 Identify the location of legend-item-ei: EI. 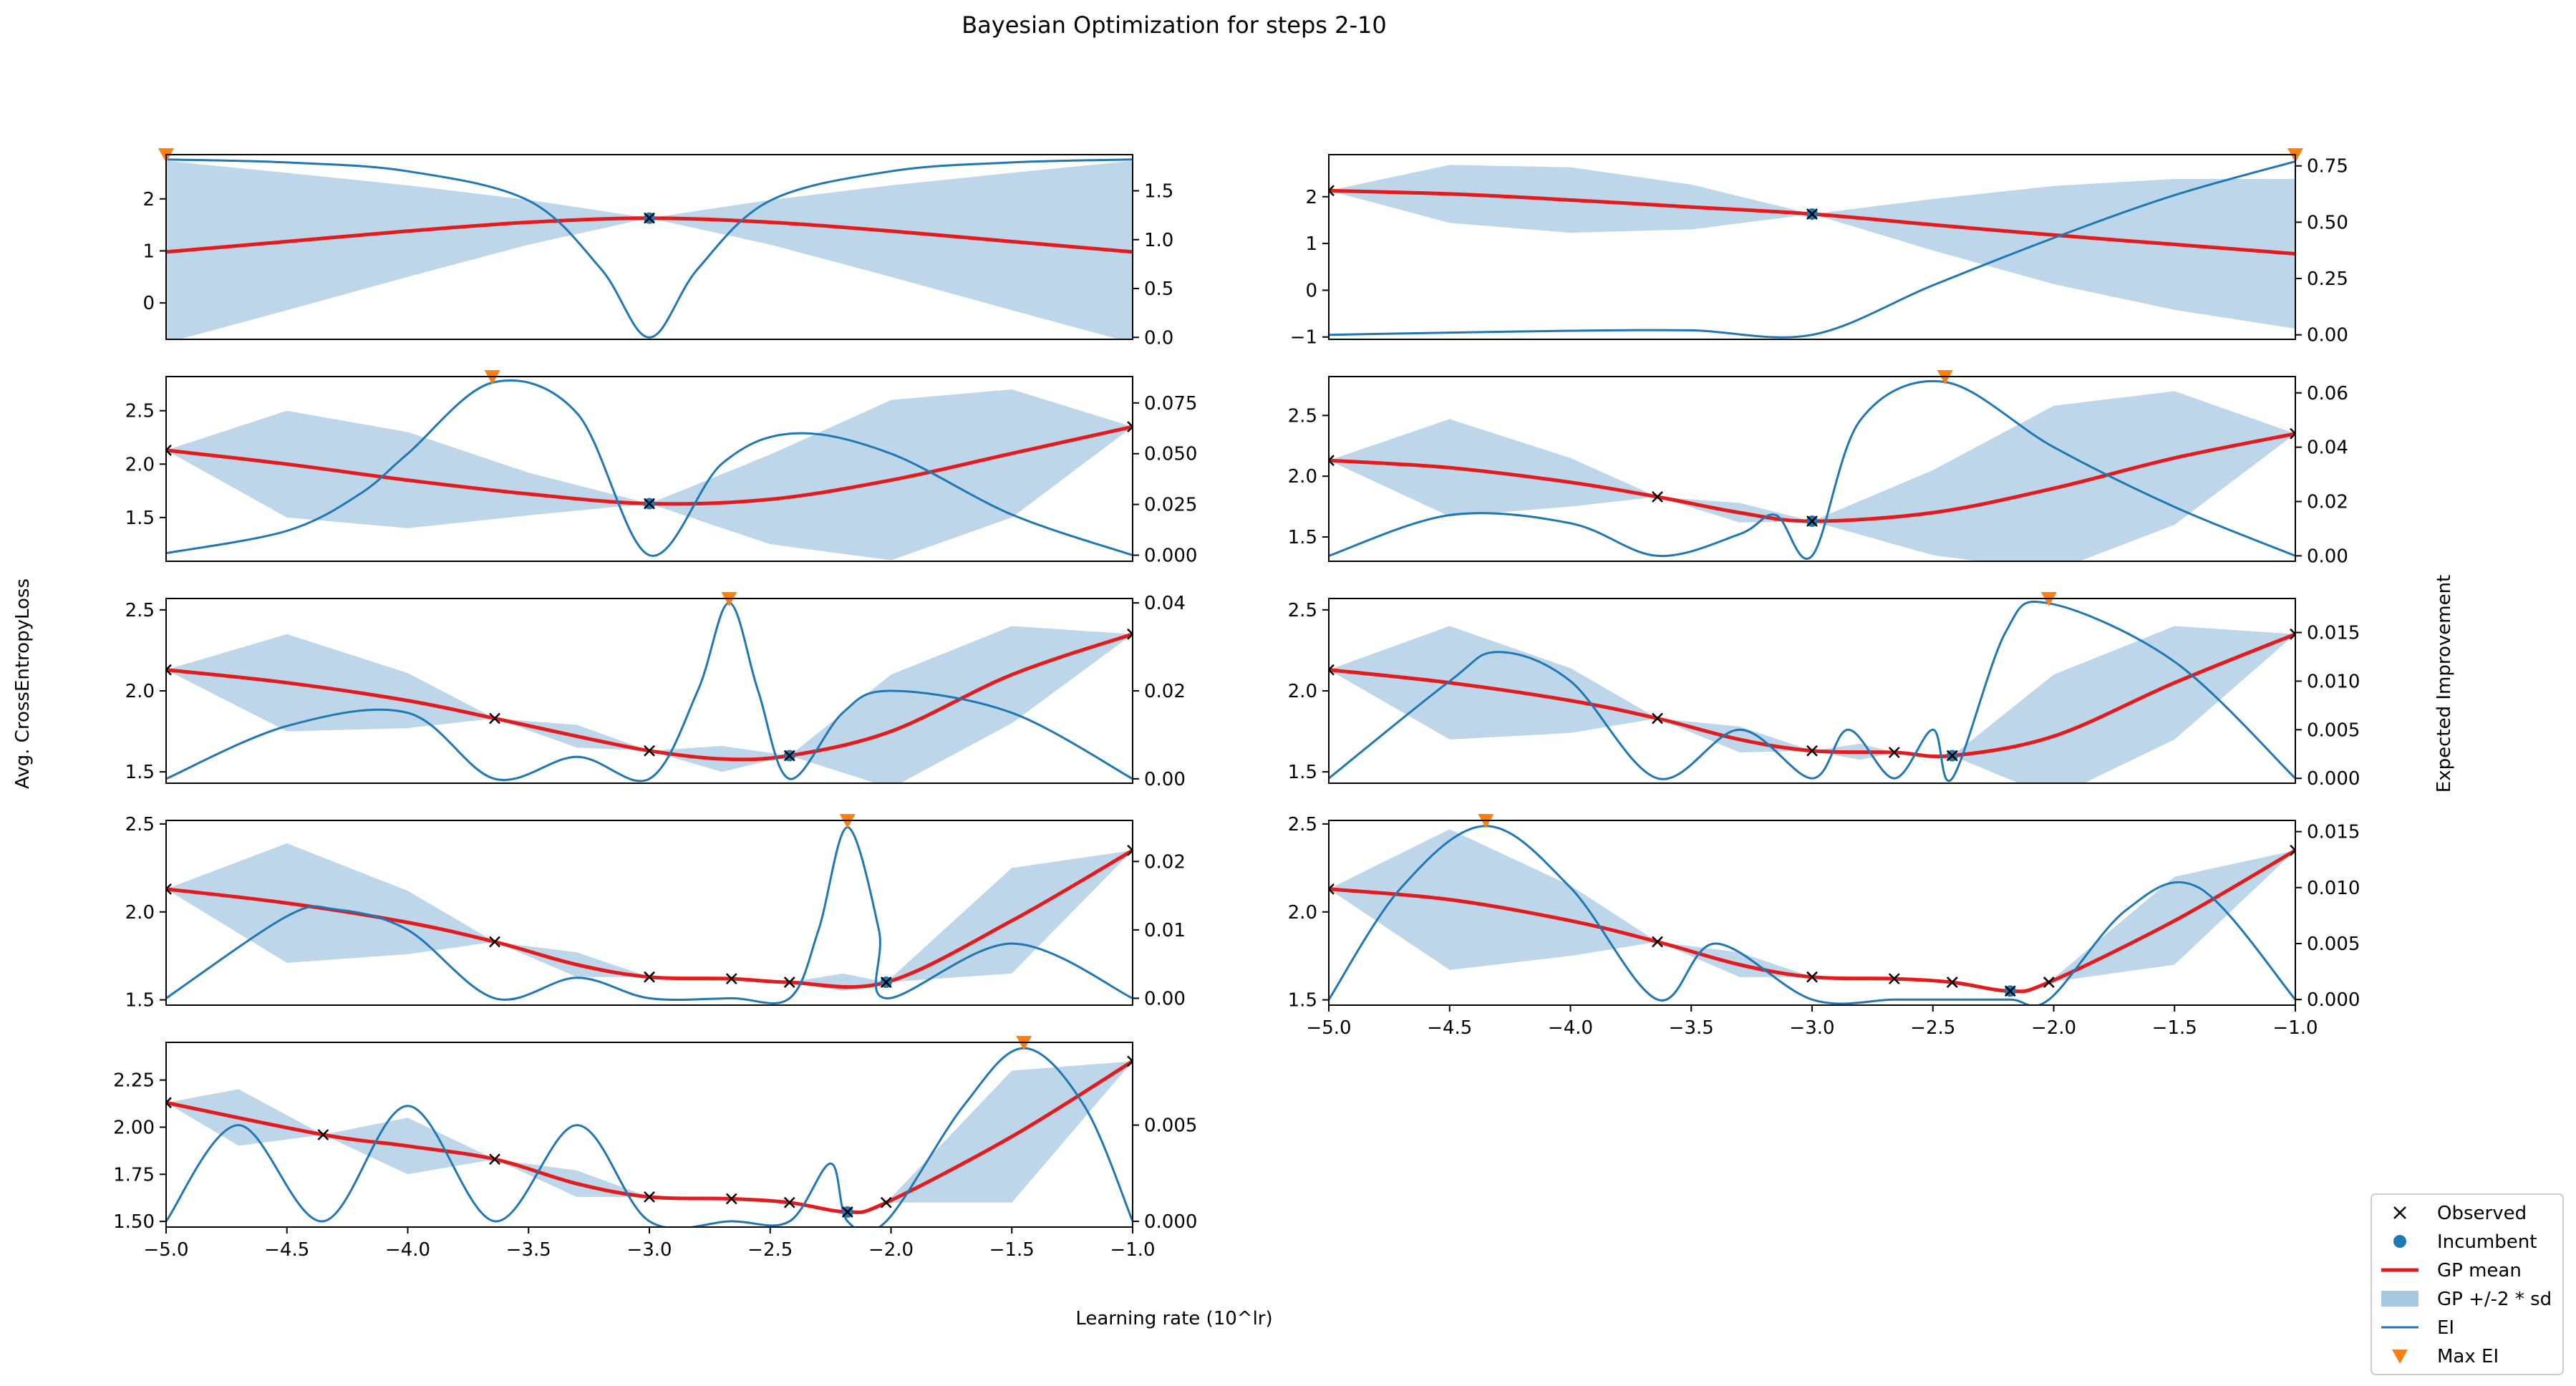
(2417, 1328).